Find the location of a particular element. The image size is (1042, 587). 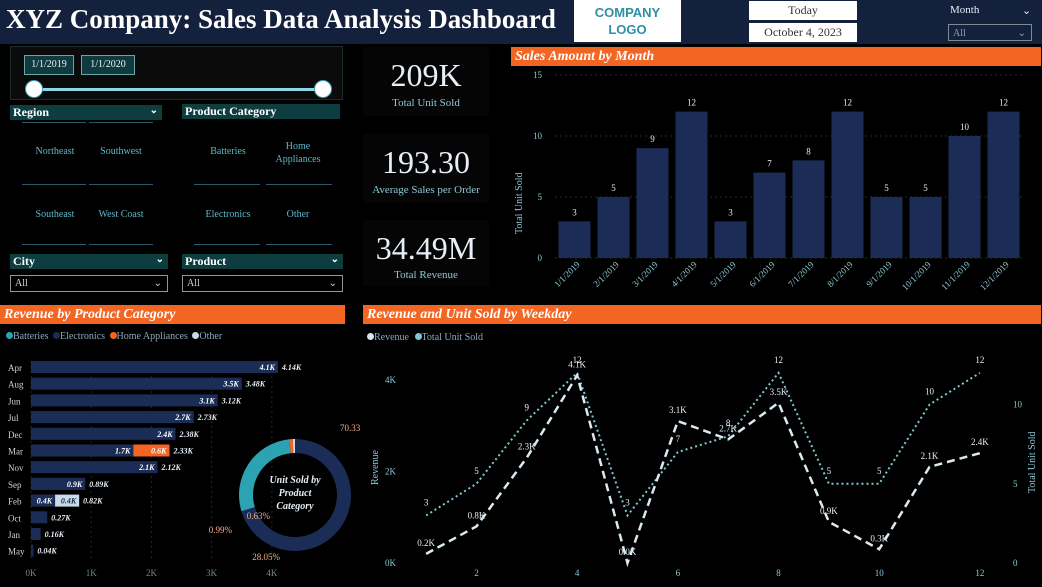

date-slider-handle-end is located at coordinates (323, 89).